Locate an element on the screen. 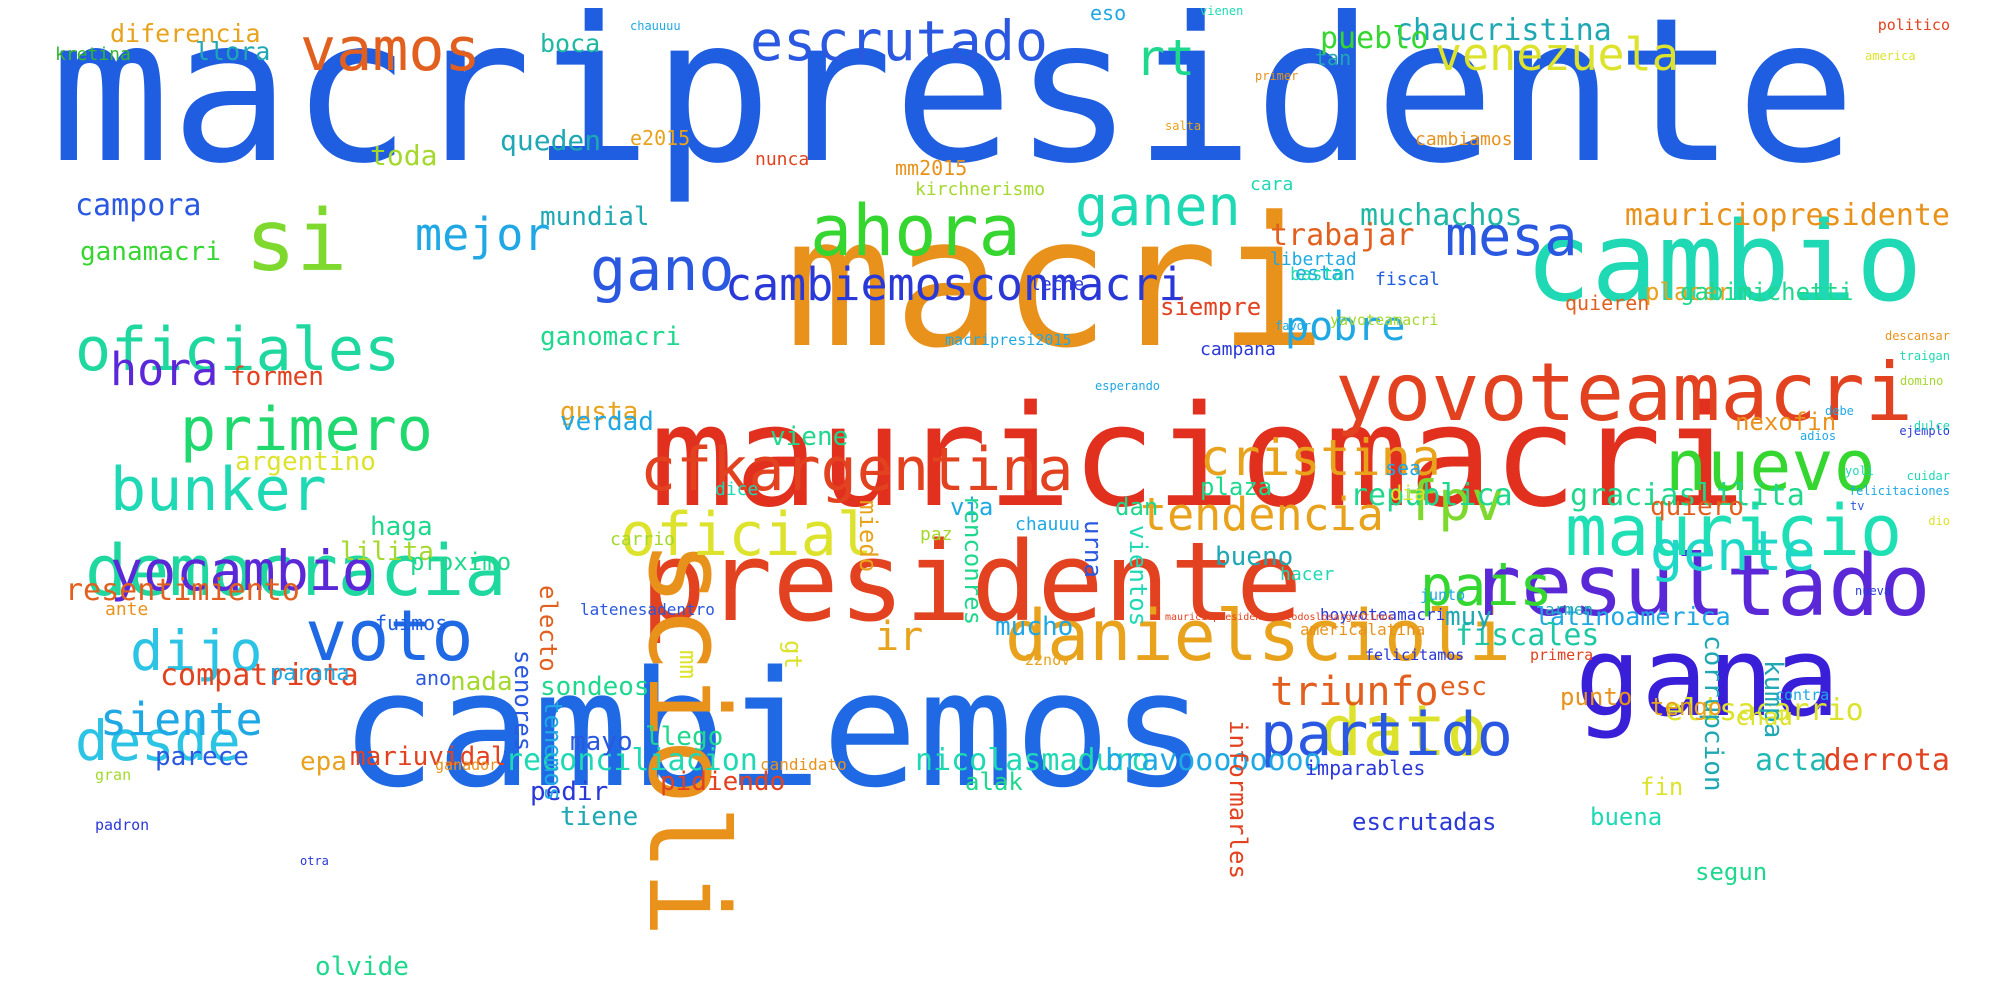  word-nueva: nueva is located at coordinates (1873, 591).